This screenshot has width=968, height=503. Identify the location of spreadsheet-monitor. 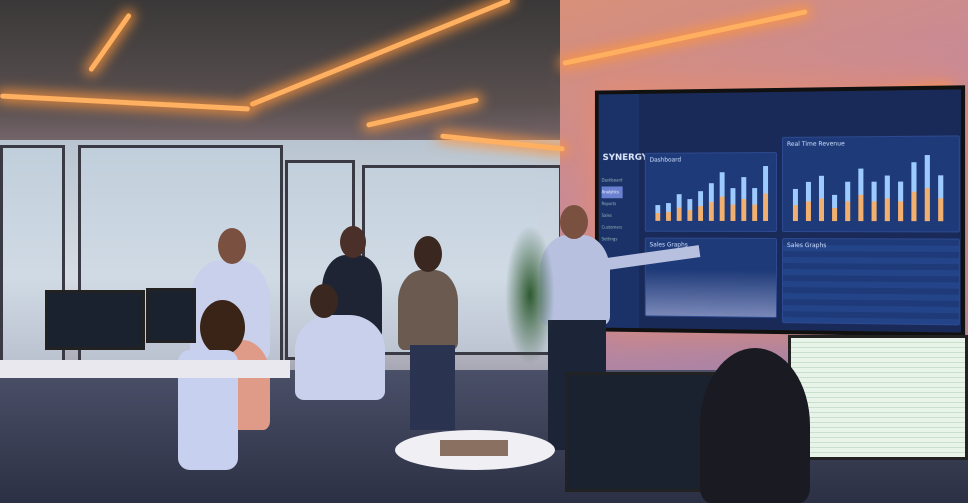
(878, 397).